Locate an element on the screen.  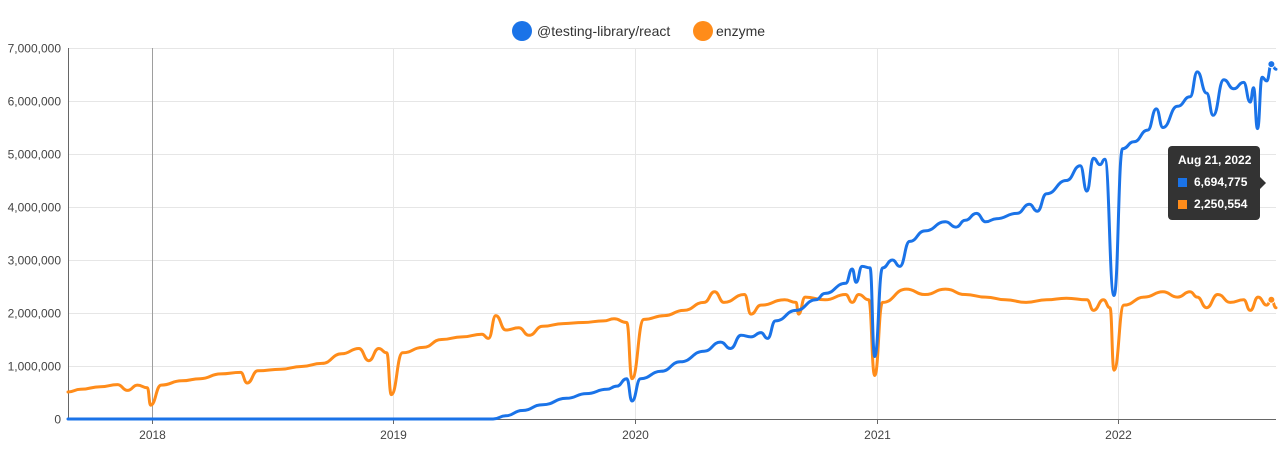
legend-label: @testing-library/react is located at coordinates (603, 31).